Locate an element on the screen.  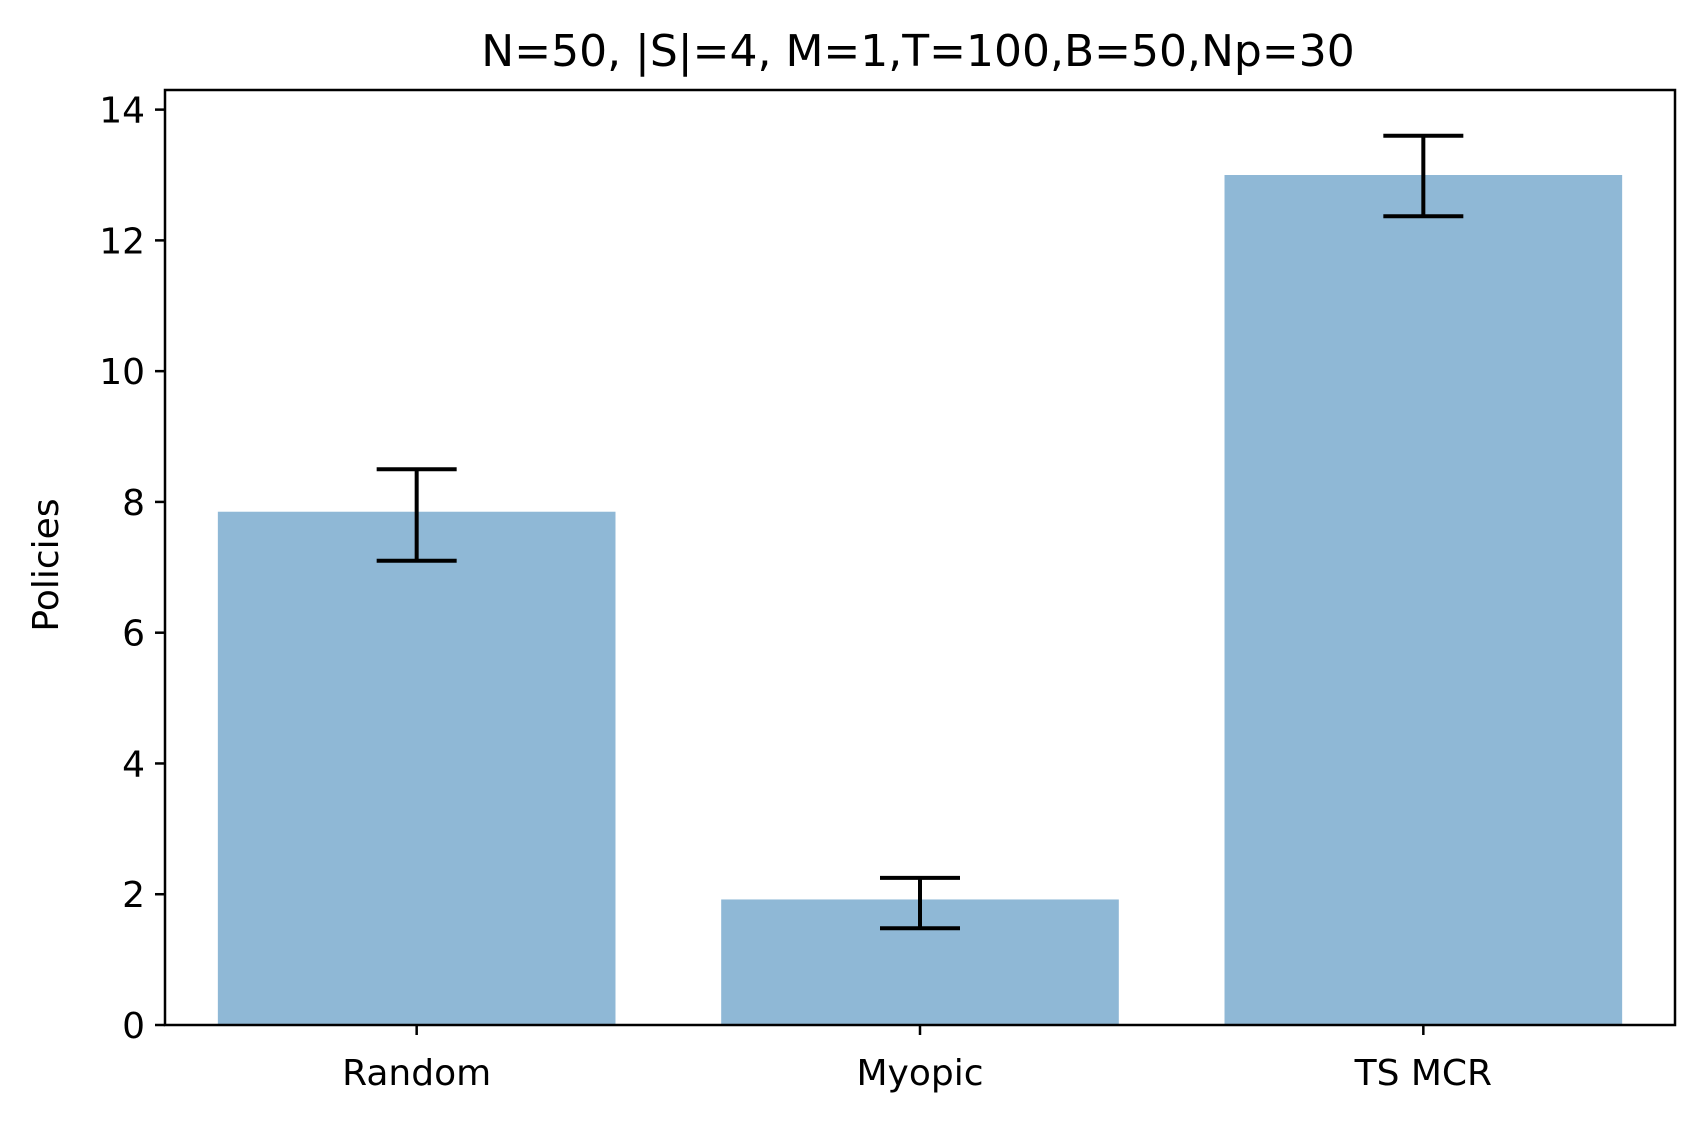
y-tick-label: 2 is located at coordinates (133, 895).